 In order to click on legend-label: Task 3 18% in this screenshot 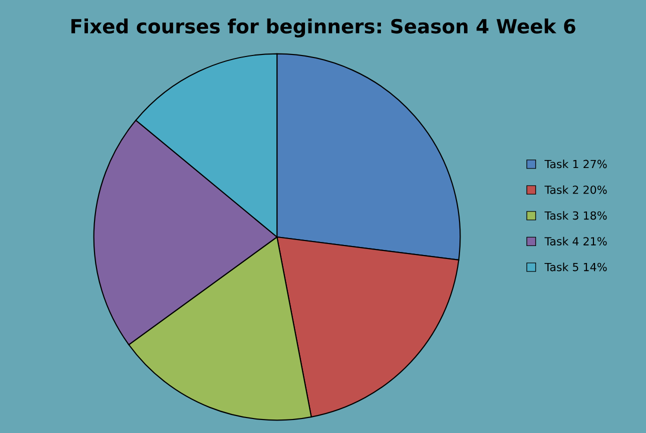, I will do `click(575, 215)`.